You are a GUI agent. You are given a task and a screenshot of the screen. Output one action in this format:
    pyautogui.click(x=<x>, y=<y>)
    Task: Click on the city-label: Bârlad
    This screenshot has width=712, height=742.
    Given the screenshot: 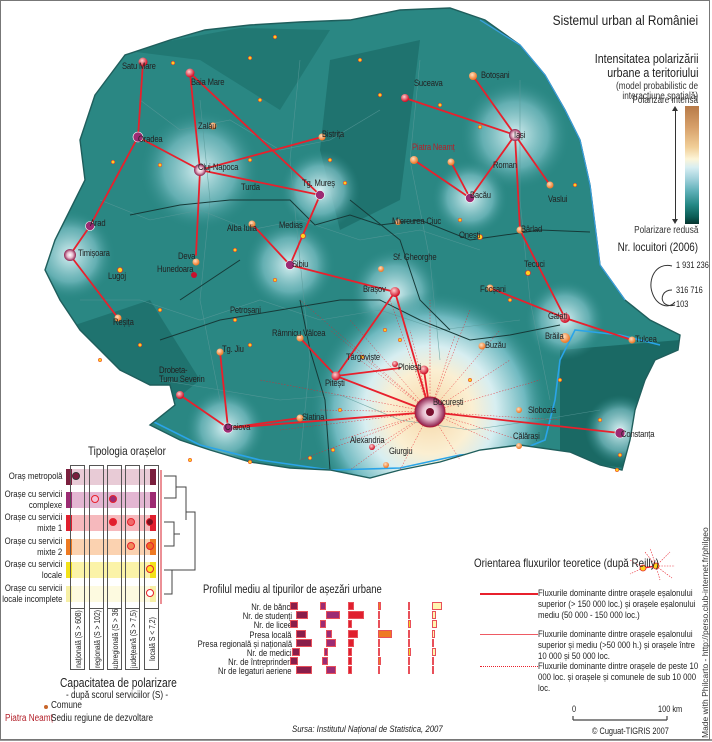 What is the action you would take?
    pyautogui.click(x=532, y=229)
    